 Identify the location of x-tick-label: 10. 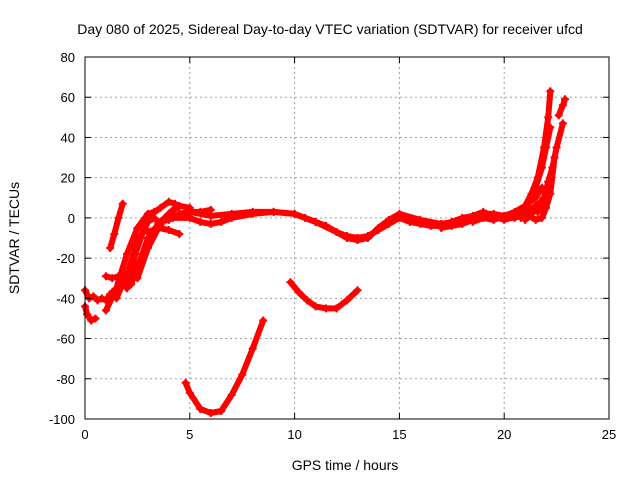
(294, 434).